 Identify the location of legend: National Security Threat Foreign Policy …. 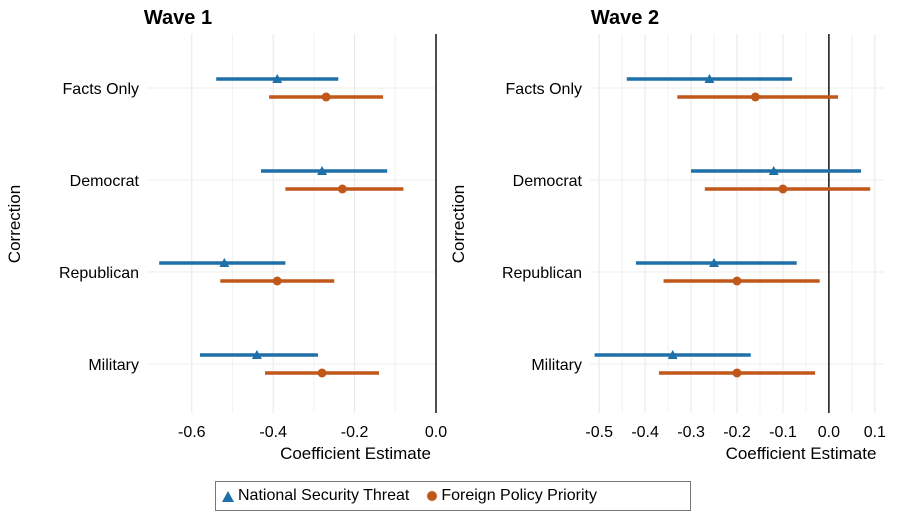
(453, 496).